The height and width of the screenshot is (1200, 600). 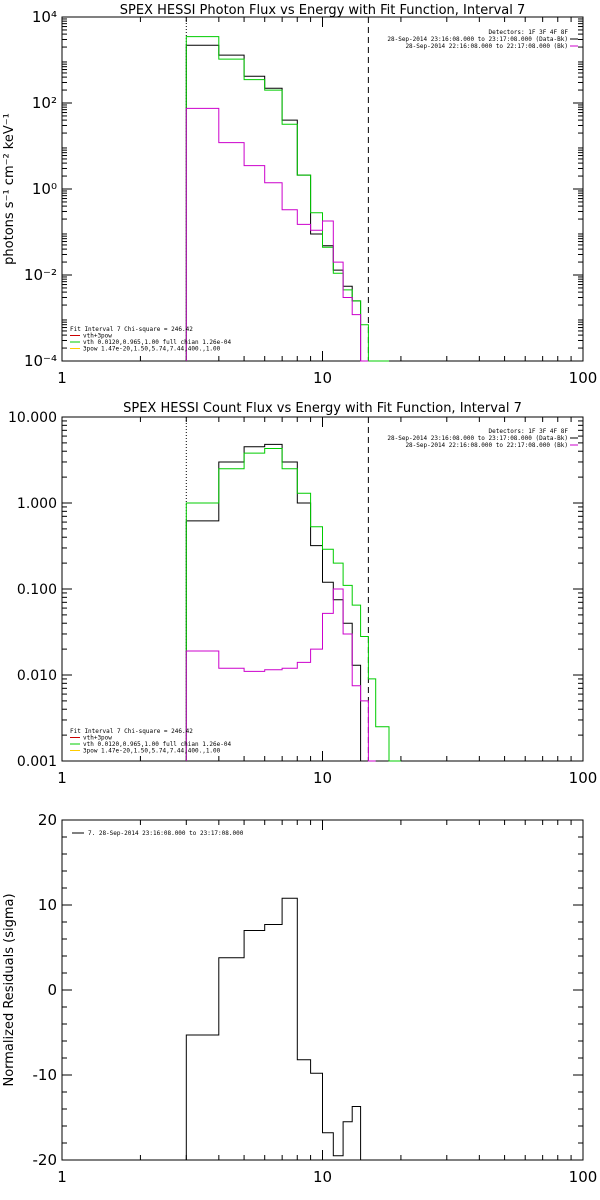 I want to click on y-tick-label: 10.000, so click(x=32, y=418).